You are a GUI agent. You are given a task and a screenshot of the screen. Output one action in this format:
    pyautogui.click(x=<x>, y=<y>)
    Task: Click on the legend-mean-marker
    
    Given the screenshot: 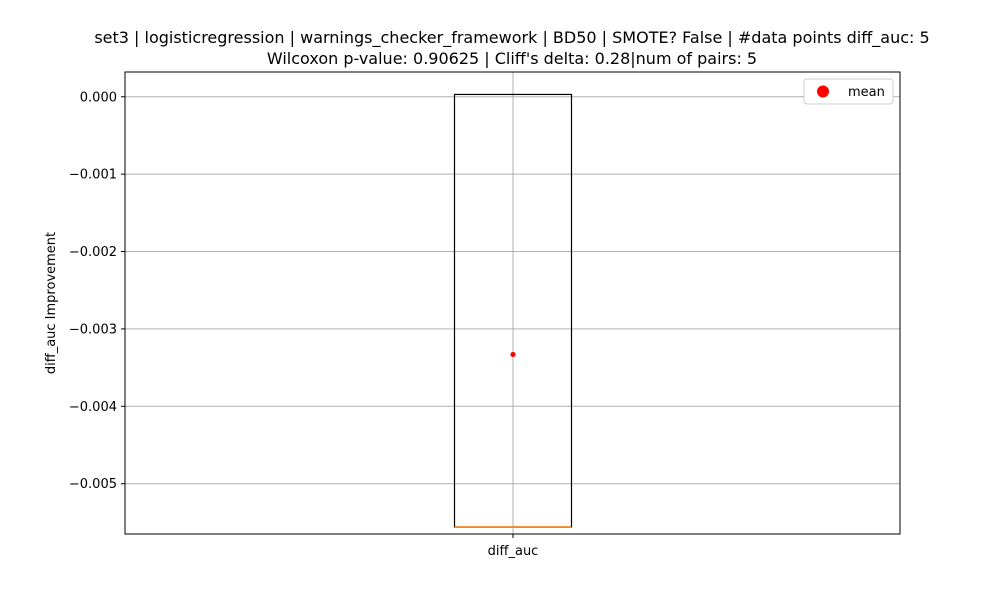 What is the action you would take?
    pyautogui.click(x=823, y=91)
    